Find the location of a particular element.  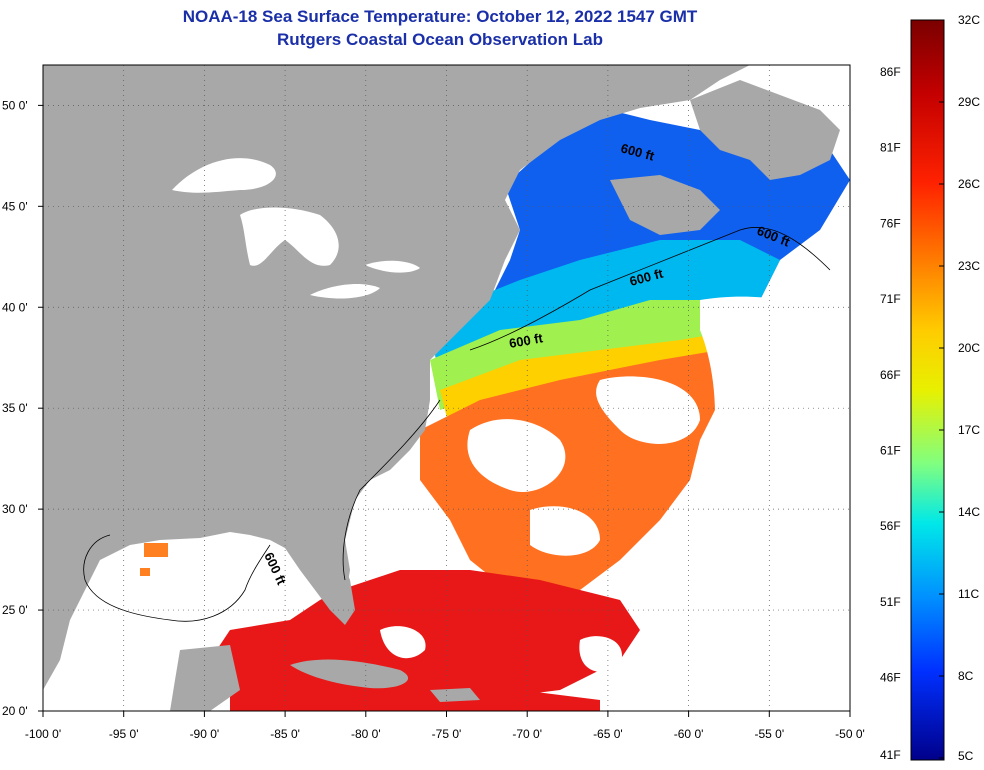

colorbar-celsius-labels: 32C 29C 26C 23C 20C 17C 14C 11C 8C 5C is located at coordinates (959, 388).